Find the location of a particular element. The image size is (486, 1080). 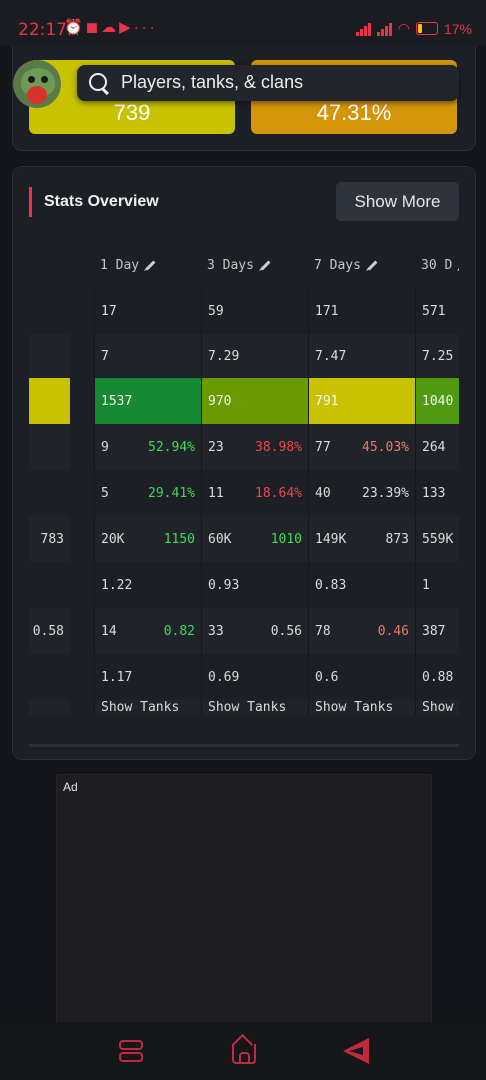

stat-cell: 7 is located at coordinates (147, 356).